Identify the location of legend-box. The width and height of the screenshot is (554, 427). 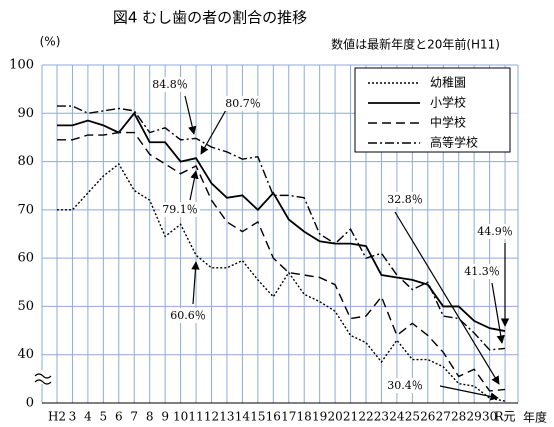
(432, 110).